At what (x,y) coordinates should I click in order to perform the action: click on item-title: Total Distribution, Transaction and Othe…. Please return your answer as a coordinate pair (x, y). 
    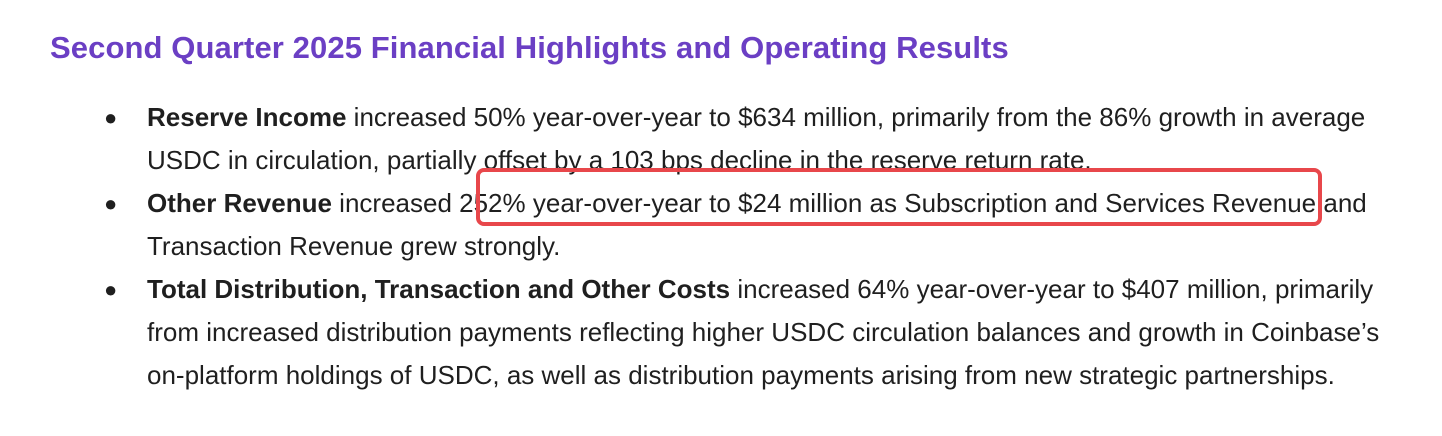
    Looking at the image, I should click on (439, 289).